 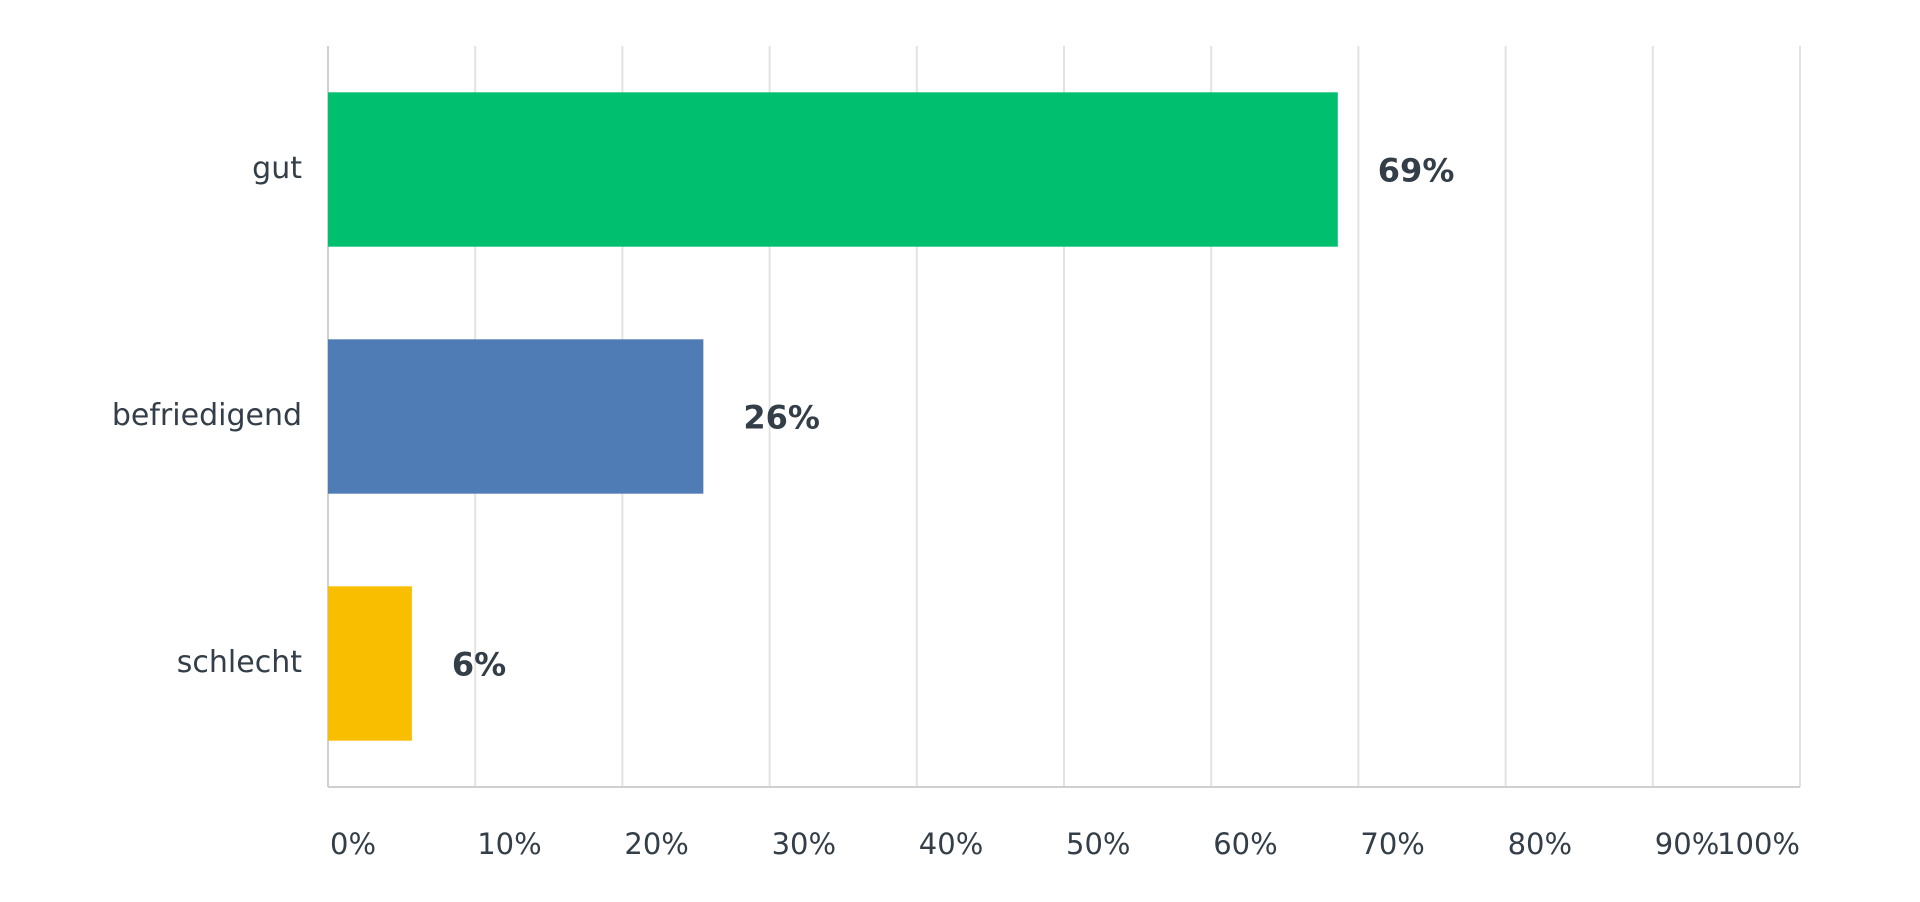 I want to click on value-label: 26%, so click(x=781, y=418).